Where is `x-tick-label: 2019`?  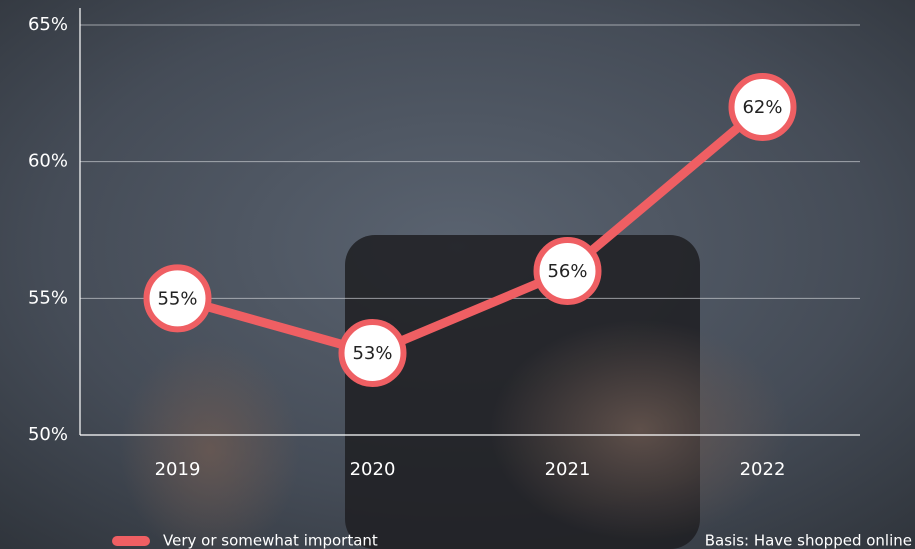 x-tick-label: 2019 is located at coordinates (178, 469).